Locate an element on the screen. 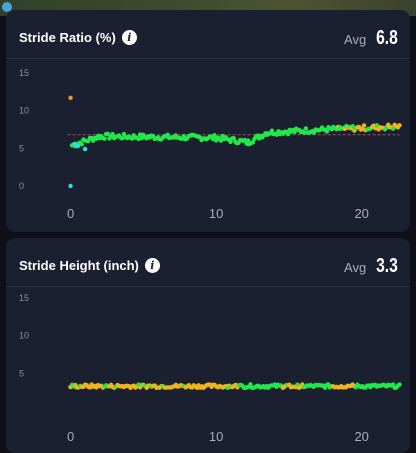 This screenshot has height=453, width=416. y-tick-label: 0 is located at coordinates (21, 186).